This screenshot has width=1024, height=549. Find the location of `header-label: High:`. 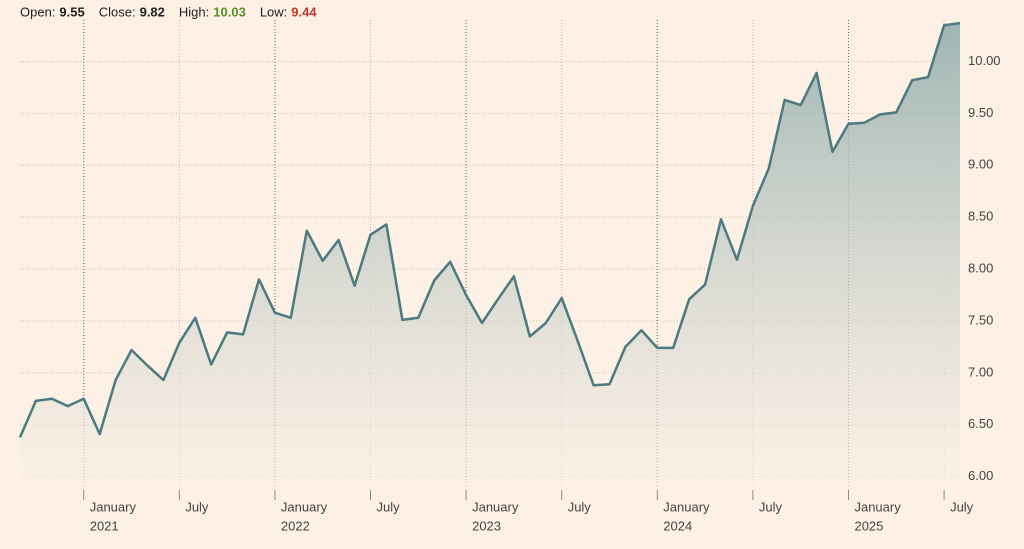

header-label: High: is located at coordinates (194, 11).